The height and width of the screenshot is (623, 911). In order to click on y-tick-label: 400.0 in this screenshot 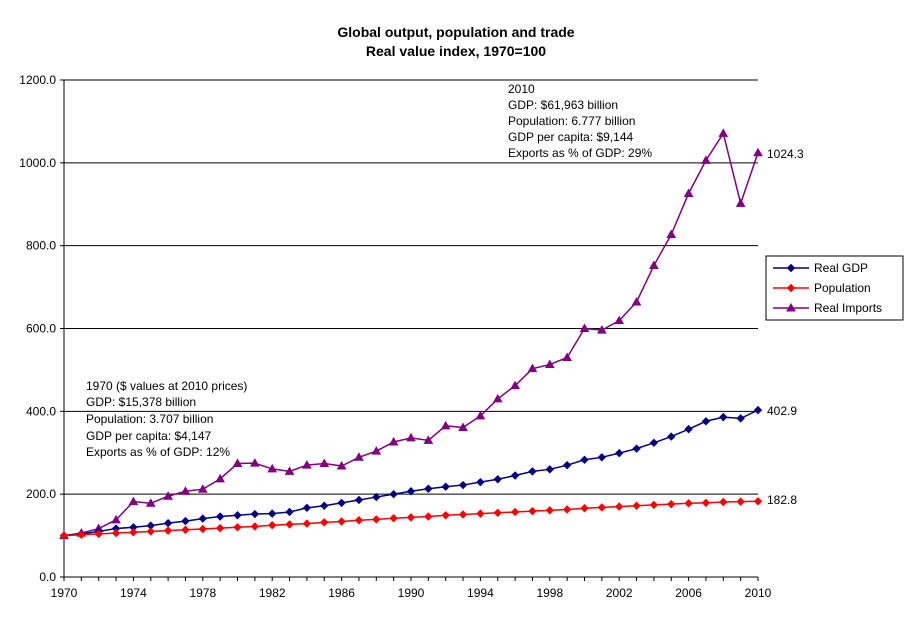, I will do `click(41, 411)`.